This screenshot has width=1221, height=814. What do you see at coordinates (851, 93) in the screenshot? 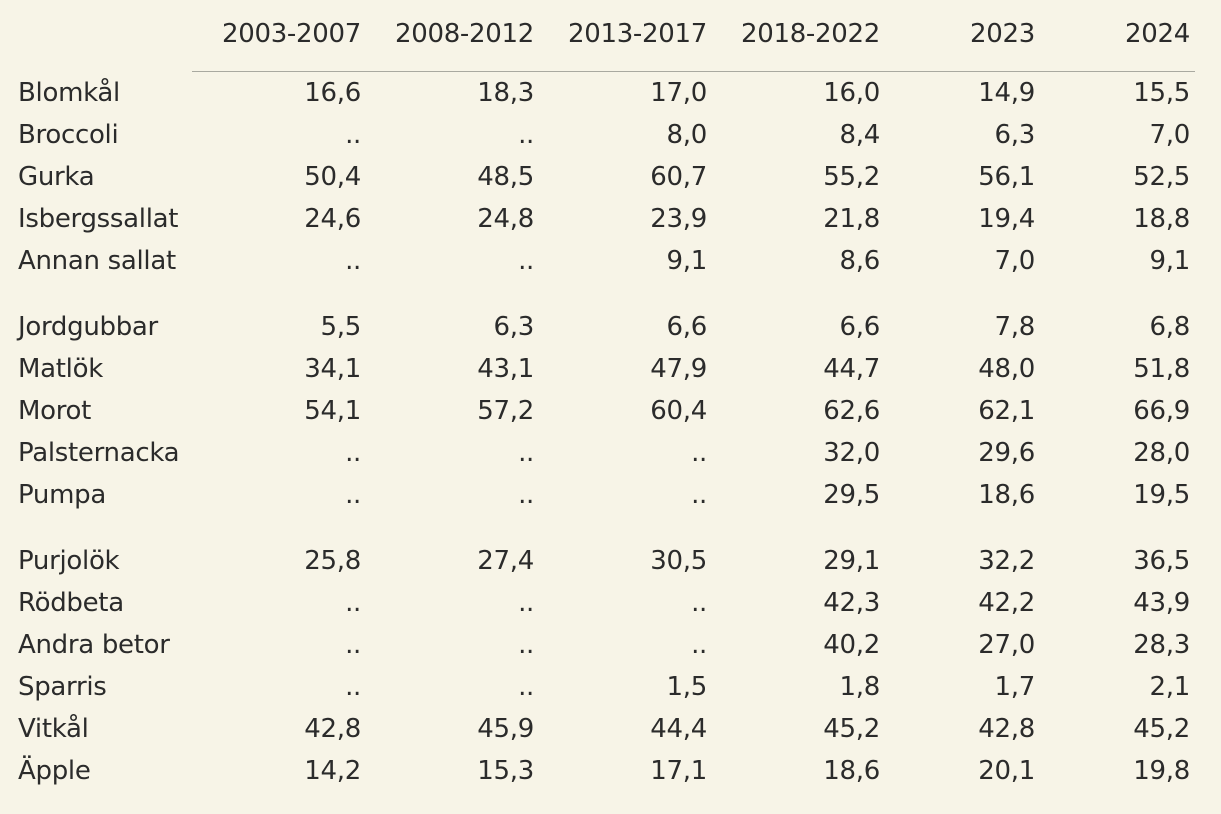
I see `table-cell: 16,0` at bounding box center [851, 93].